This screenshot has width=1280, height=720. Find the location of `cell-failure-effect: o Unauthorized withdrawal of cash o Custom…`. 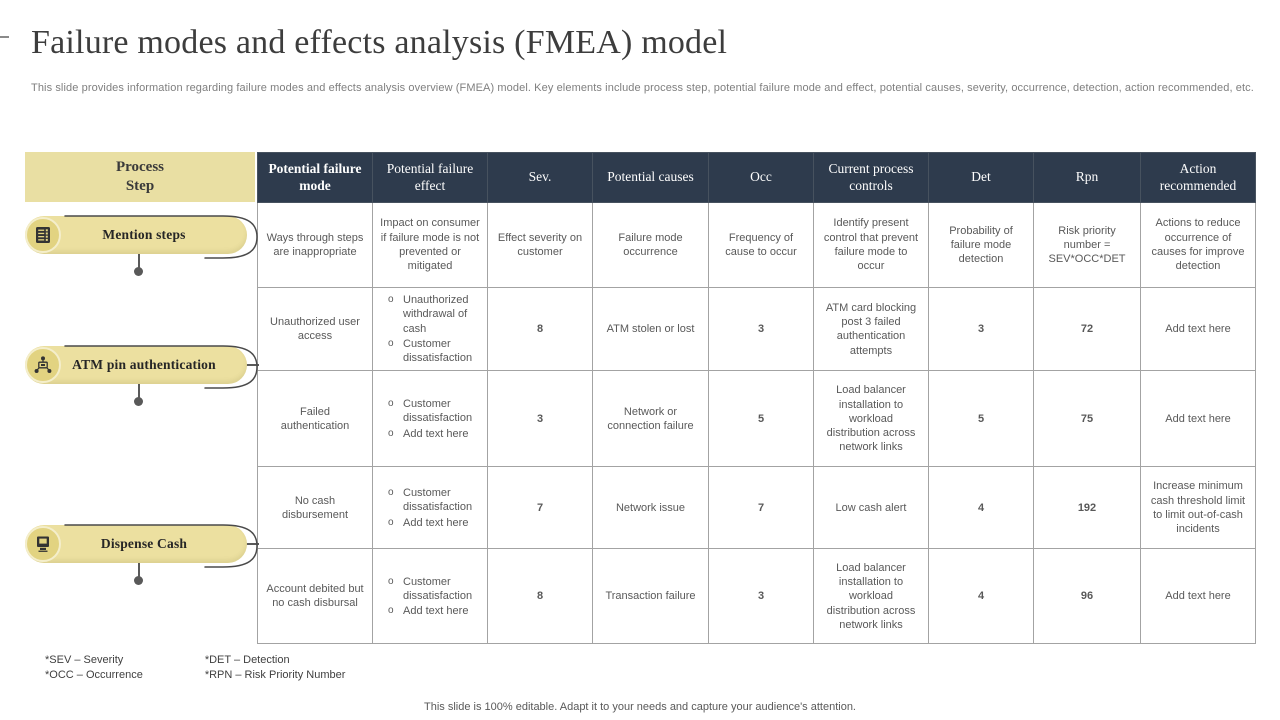

cell-failure-effect: o Unauthorized withdrawal of cash o Custom… is located at coordinates (430, 329).